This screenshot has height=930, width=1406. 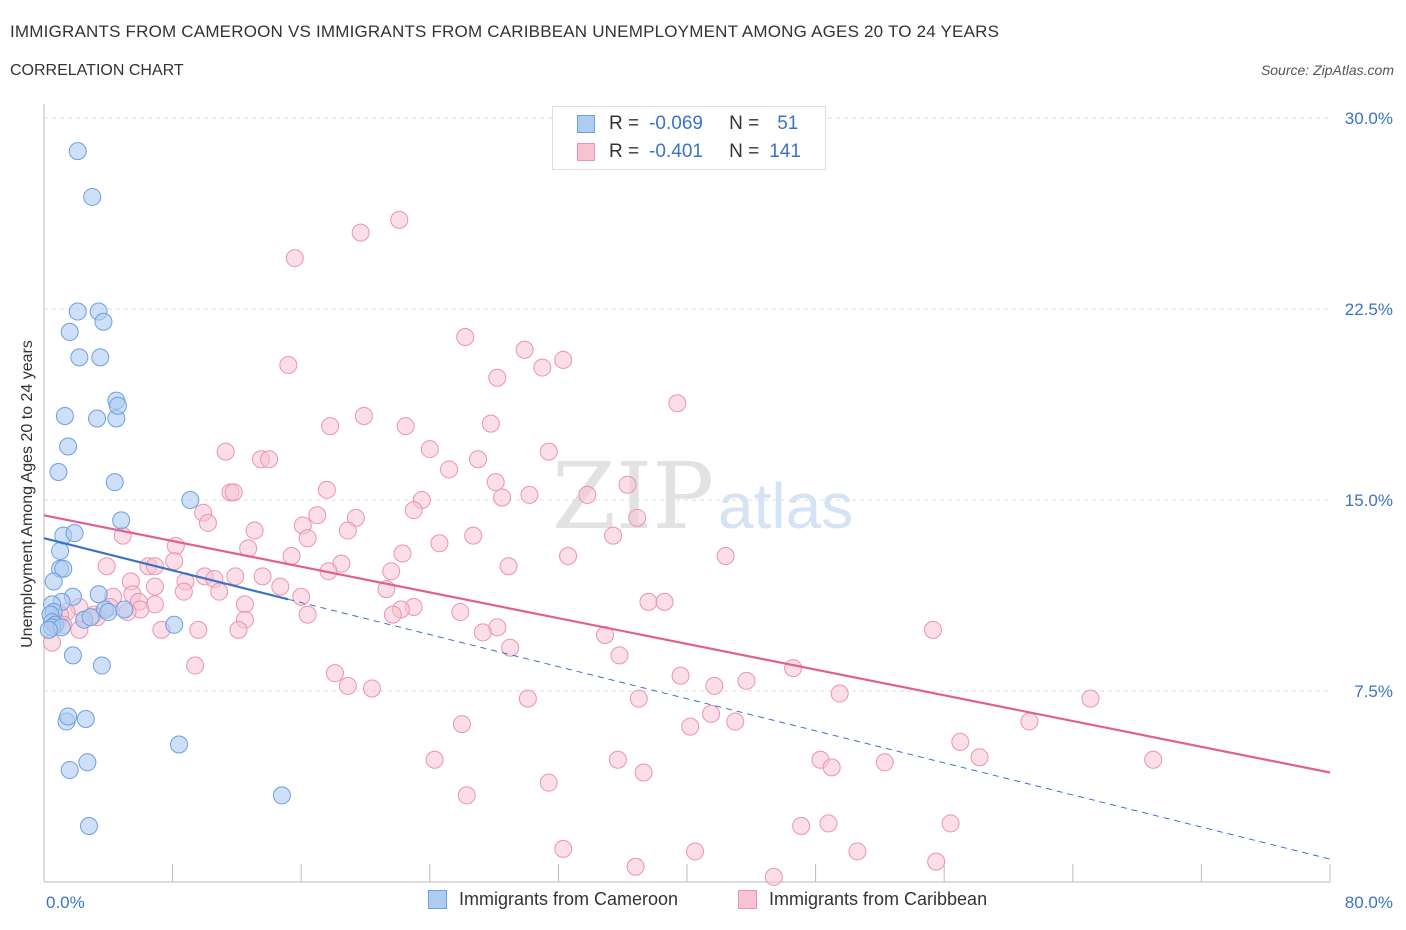 I want to click on caribbean-r-label: R =, so click(x=624, y=151).